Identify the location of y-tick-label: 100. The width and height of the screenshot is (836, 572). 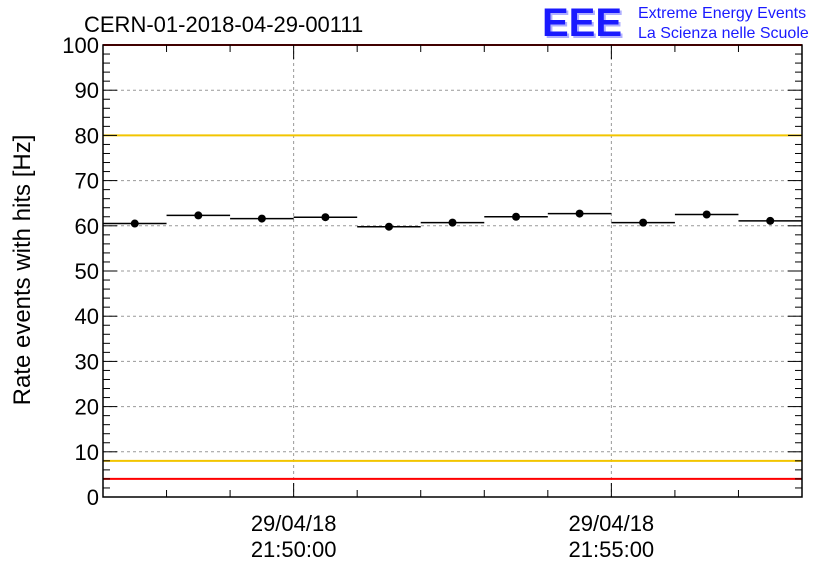
(80, 45).